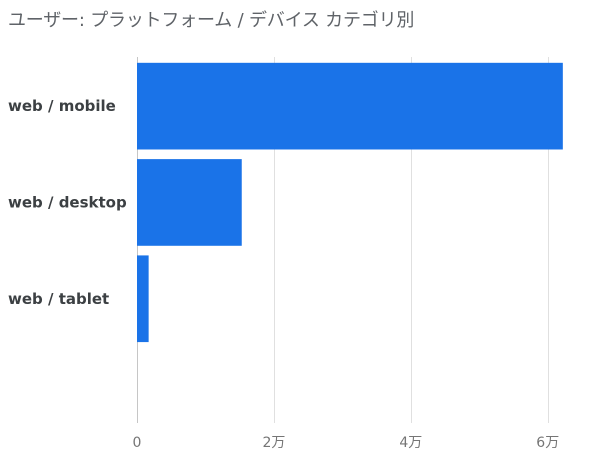 This screenshot has width=600, height=463. Describe the element at coordinates (137, 443) in the screenshot. I see `x-tick-label: 0` at that location.